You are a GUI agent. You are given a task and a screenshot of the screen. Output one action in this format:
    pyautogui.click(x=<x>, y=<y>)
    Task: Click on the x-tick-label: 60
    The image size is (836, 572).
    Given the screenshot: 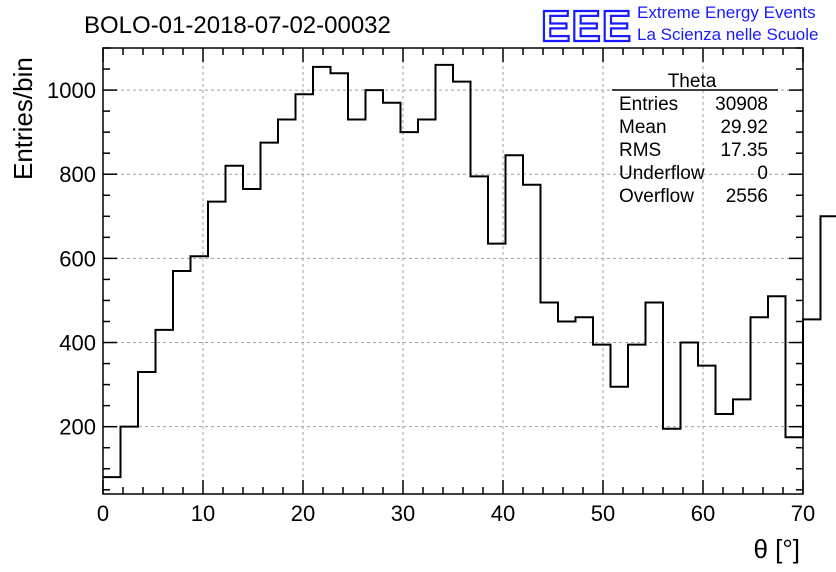 What is the action you would take?
    pyautogui.click(x=703, y=513)
    